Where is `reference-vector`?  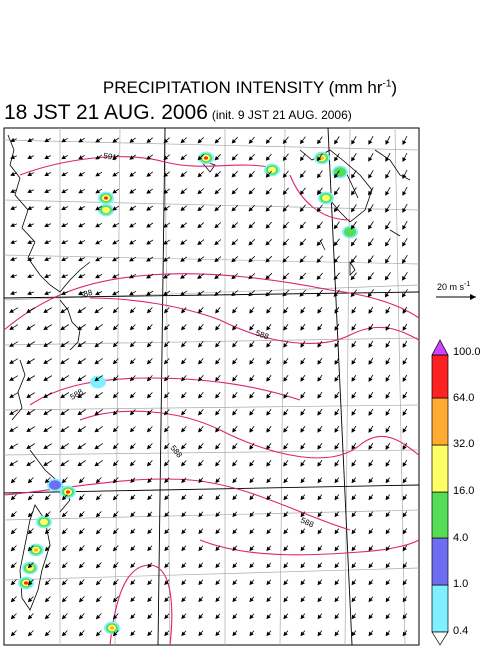
reference-vector is located at coordinates (456, 297).